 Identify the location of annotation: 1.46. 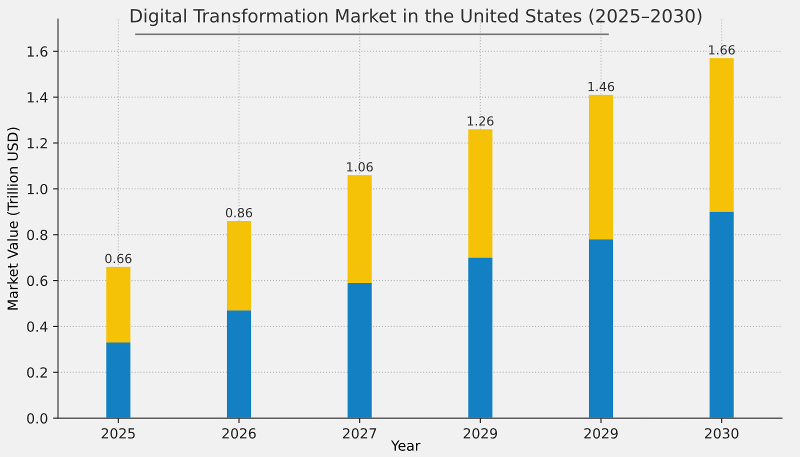
(601, 87).